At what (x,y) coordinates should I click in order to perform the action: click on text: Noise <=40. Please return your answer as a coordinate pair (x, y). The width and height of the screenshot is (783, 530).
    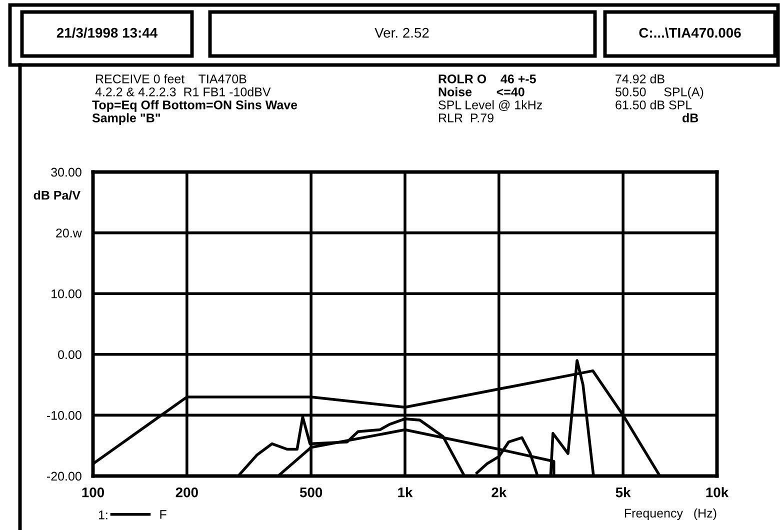
    Looking at the image, I should click on (481, 91).